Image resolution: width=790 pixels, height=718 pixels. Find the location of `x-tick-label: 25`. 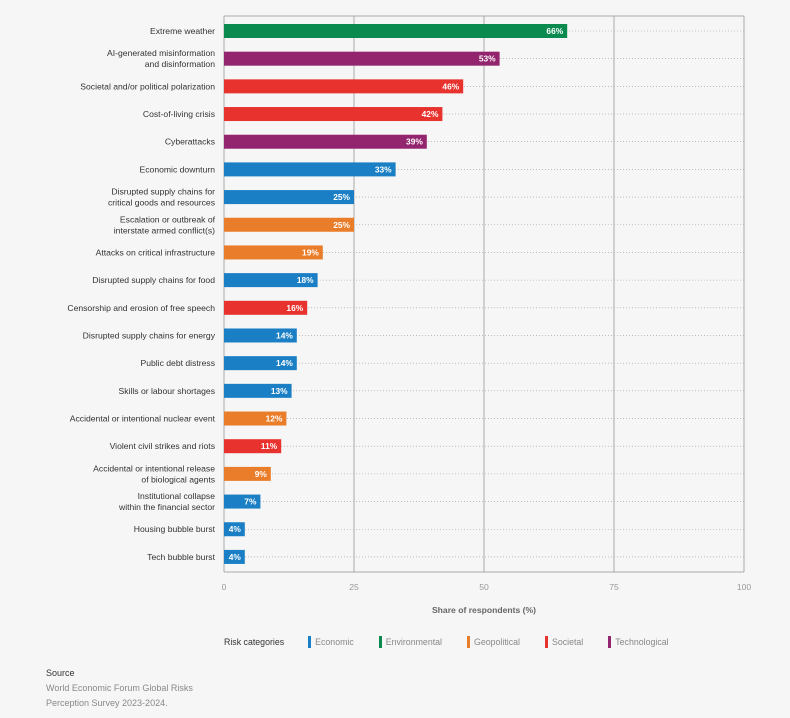

x-tick-label: 25 is located at coordinates (354, 587).